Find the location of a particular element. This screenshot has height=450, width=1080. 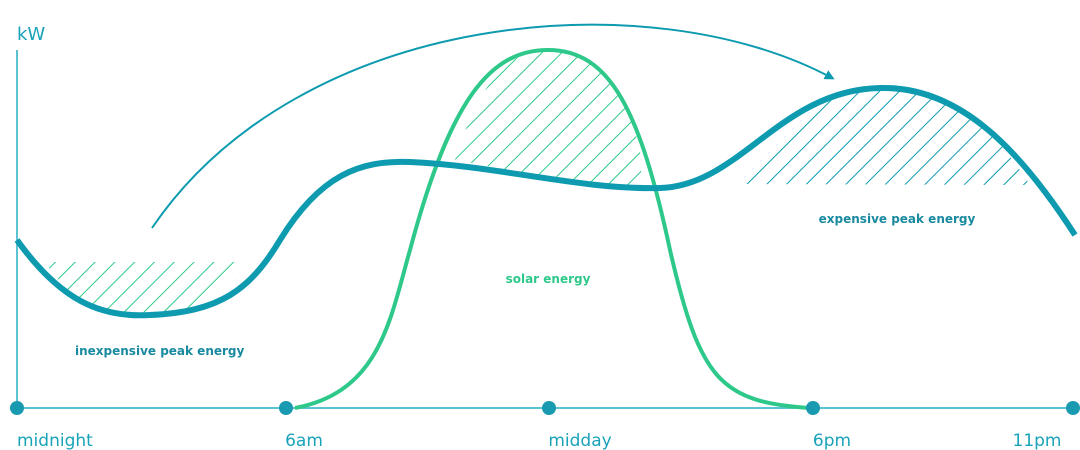

y-axis-label: kW is located at coordinates (31, 34).